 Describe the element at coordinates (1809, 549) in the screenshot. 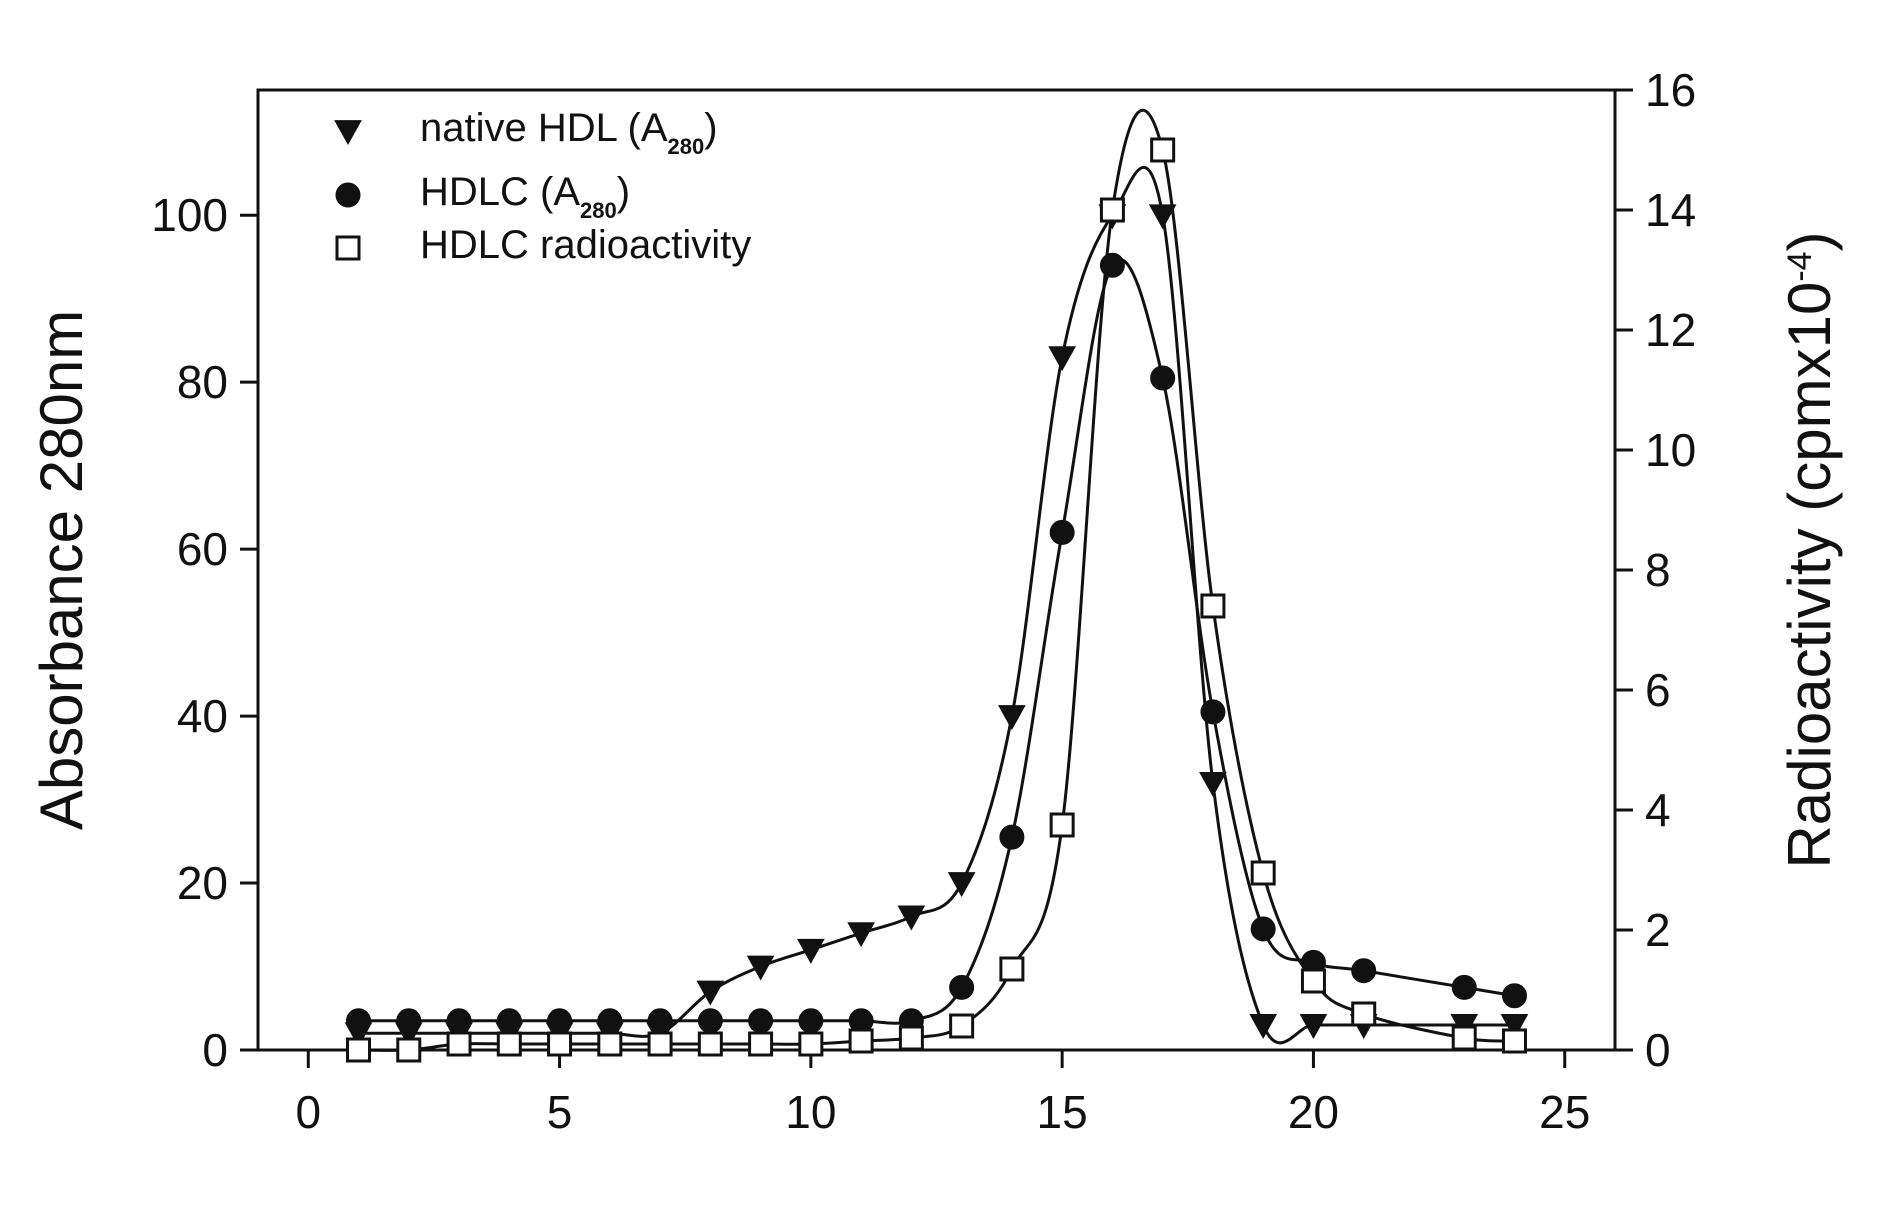

I see `y-right-title: Radioactivity (cpmx10-4)` at that location.